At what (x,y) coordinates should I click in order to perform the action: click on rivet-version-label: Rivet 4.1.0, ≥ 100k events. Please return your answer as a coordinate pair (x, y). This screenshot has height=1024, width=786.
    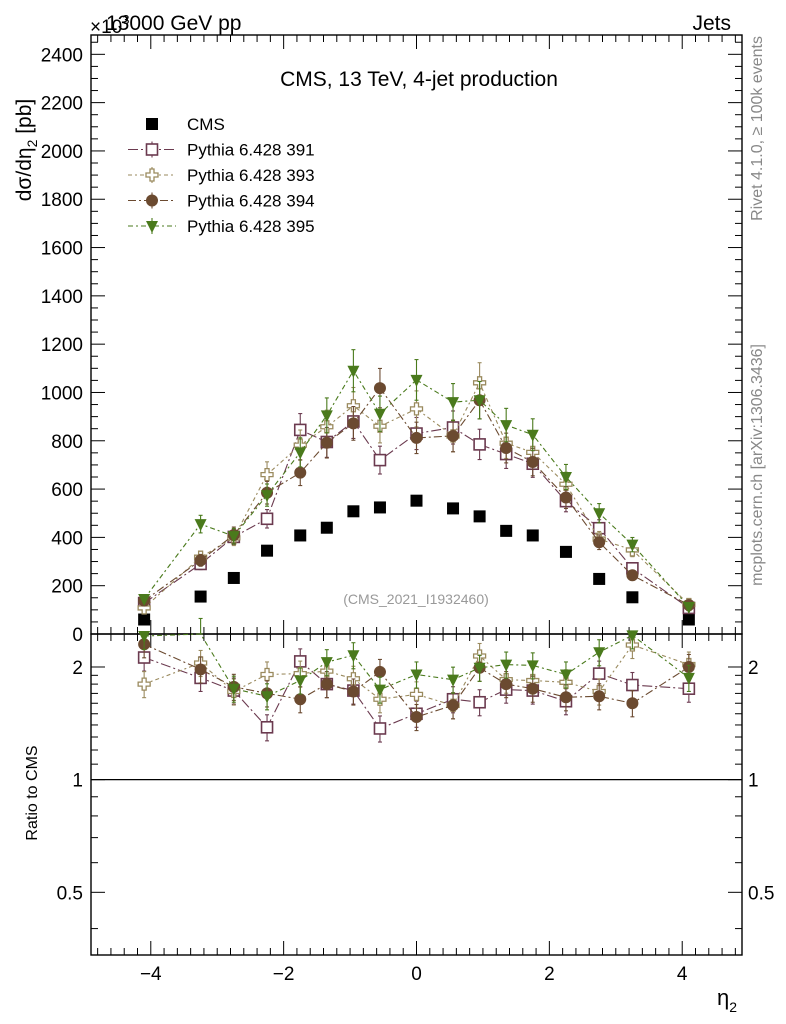
    Looking at the image, I should click on (757, 128).